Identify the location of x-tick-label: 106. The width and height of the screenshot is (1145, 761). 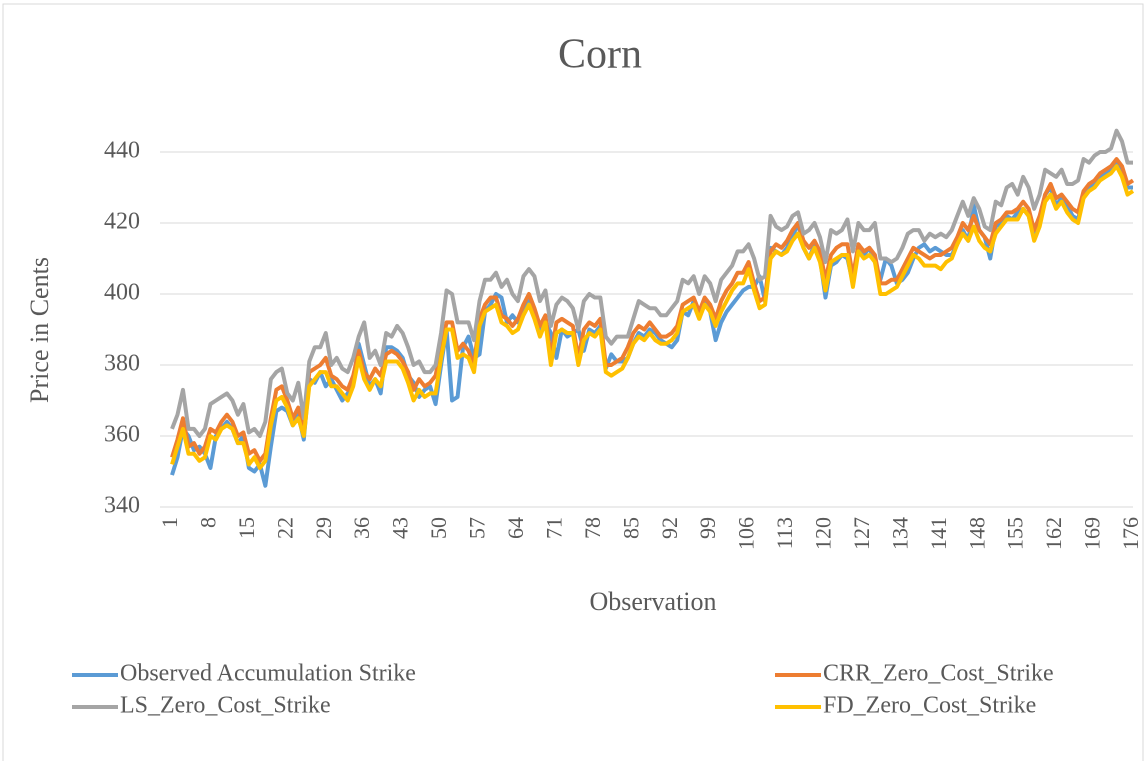
(746, 533).